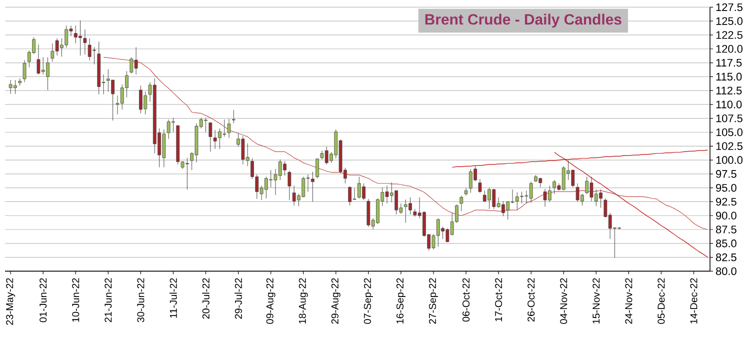  I want to click on y-tick-label: 82.5, so click(726, 257).